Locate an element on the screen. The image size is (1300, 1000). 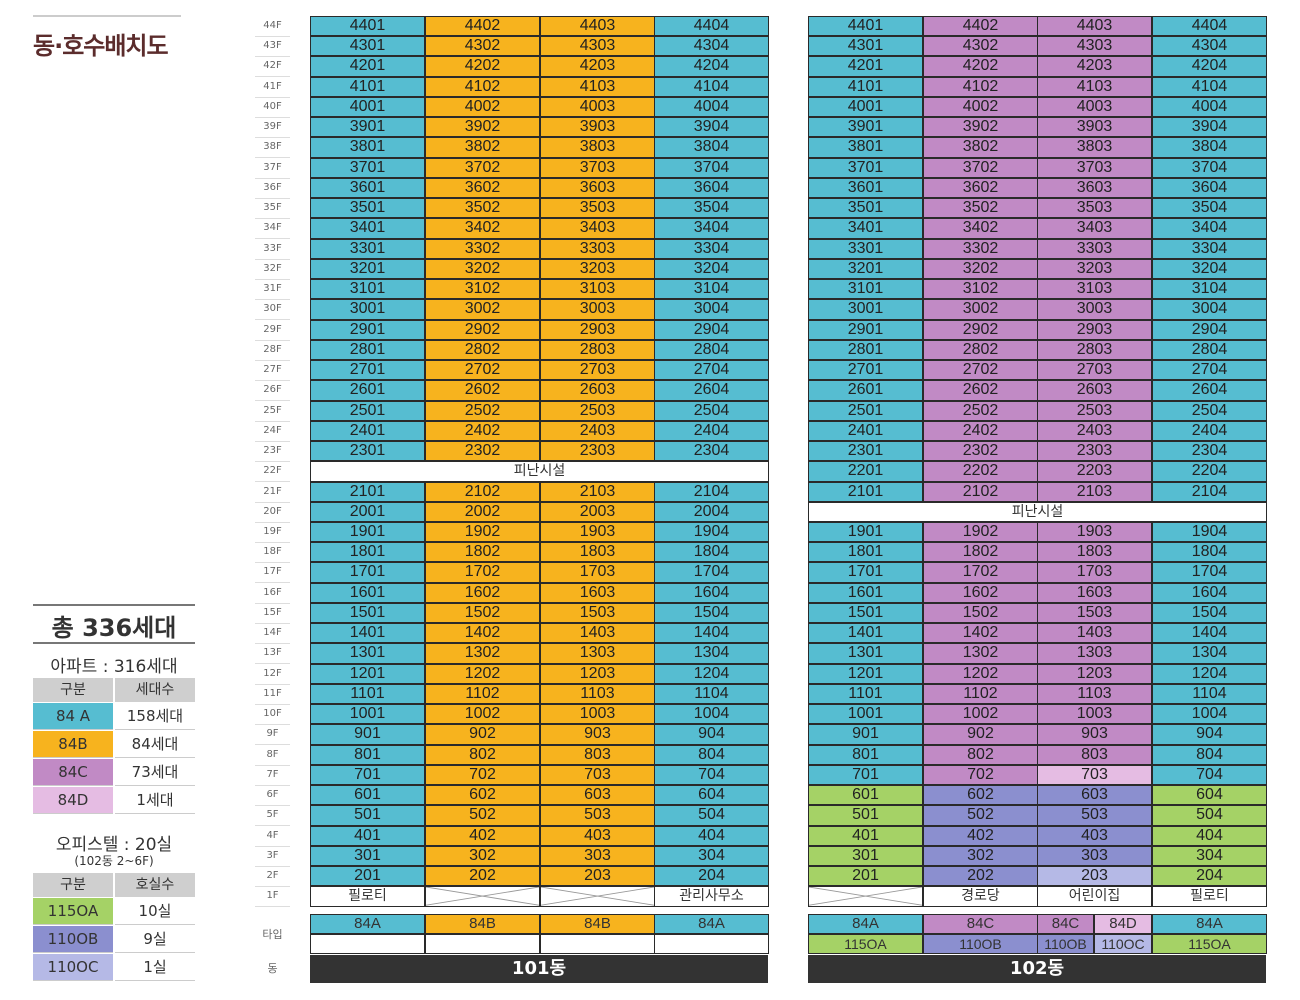
unit-cell: 2603 is located at coordinates (1094, 390).